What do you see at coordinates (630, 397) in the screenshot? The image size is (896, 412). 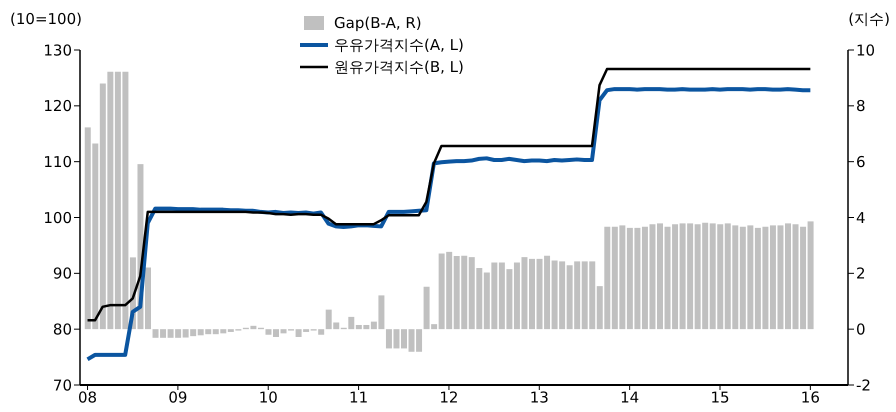 I see `x-tick-label: 14` at bounding box center [630, 397].